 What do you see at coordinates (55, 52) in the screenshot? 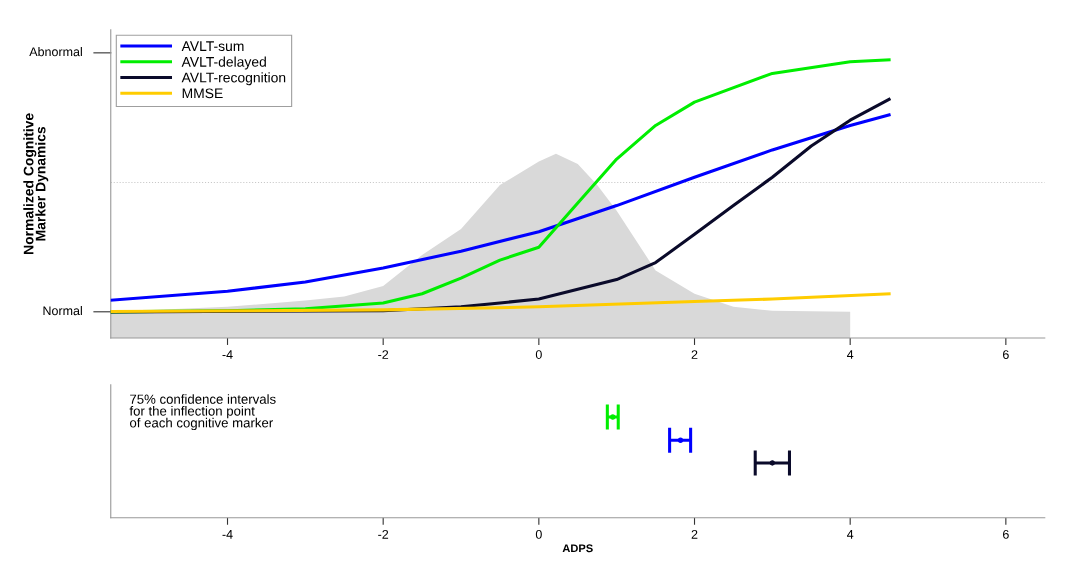
I see `text: Abnormal` at bounding box center [55, 52].